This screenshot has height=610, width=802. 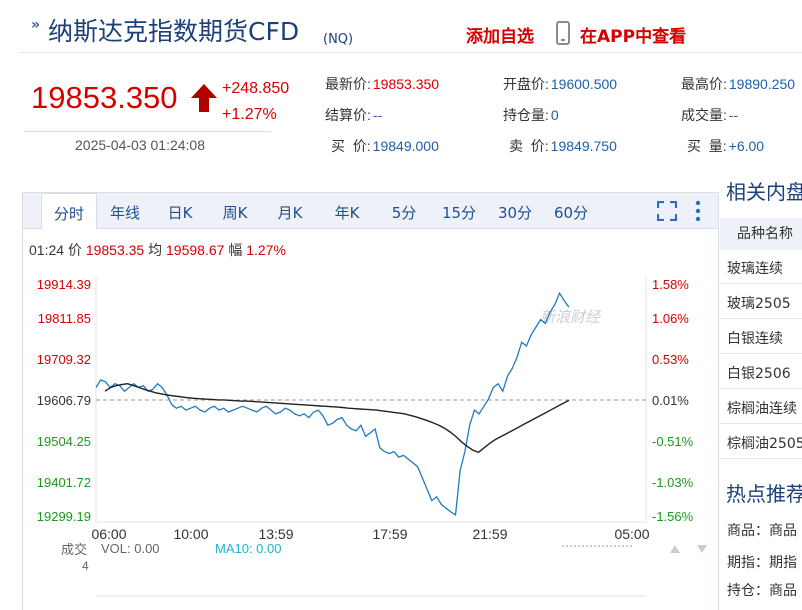 What do you see at coordinates (761, 234) in the screenshot?
I see `related-column-header: 品种名称` at bounding box center [761, 234].